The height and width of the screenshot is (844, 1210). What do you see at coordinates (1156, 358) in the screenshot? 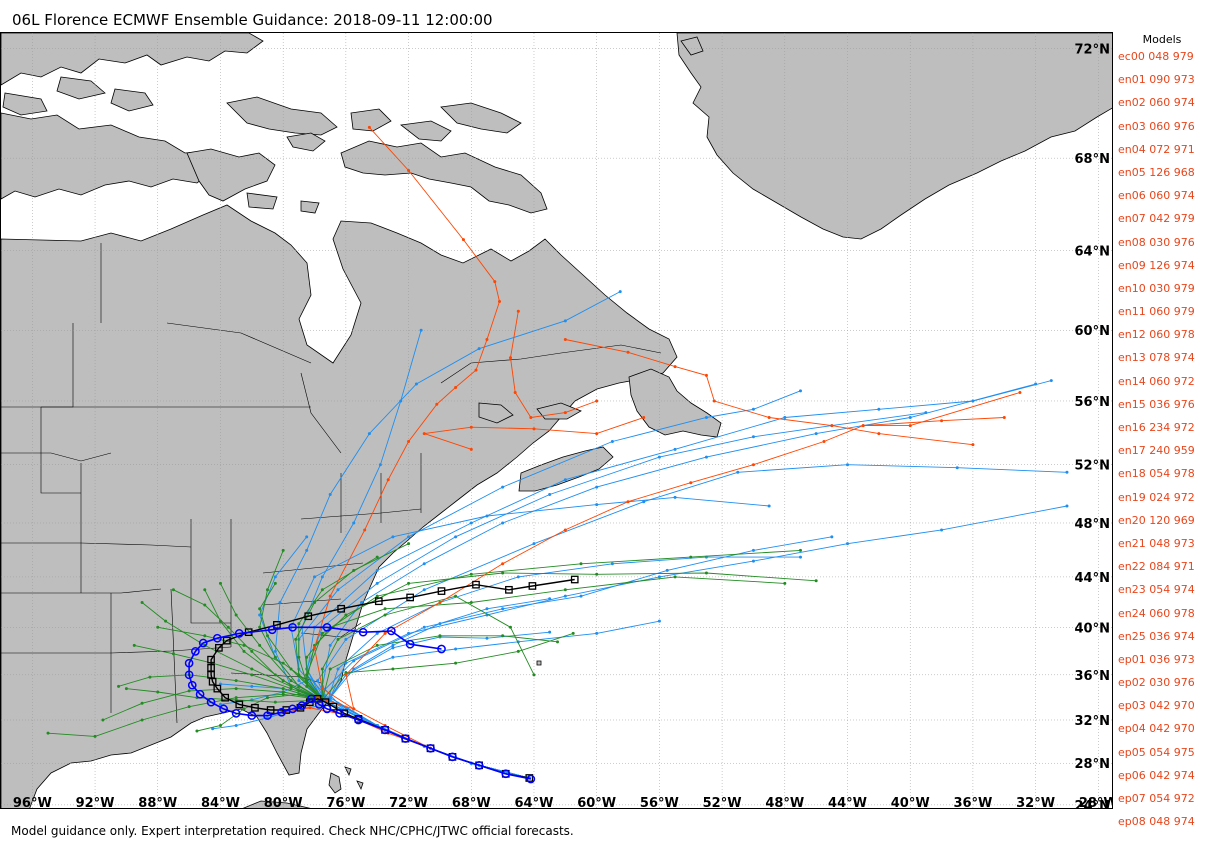
I see `legend-item: en13 078 974` at bounding box center [1156, 358].